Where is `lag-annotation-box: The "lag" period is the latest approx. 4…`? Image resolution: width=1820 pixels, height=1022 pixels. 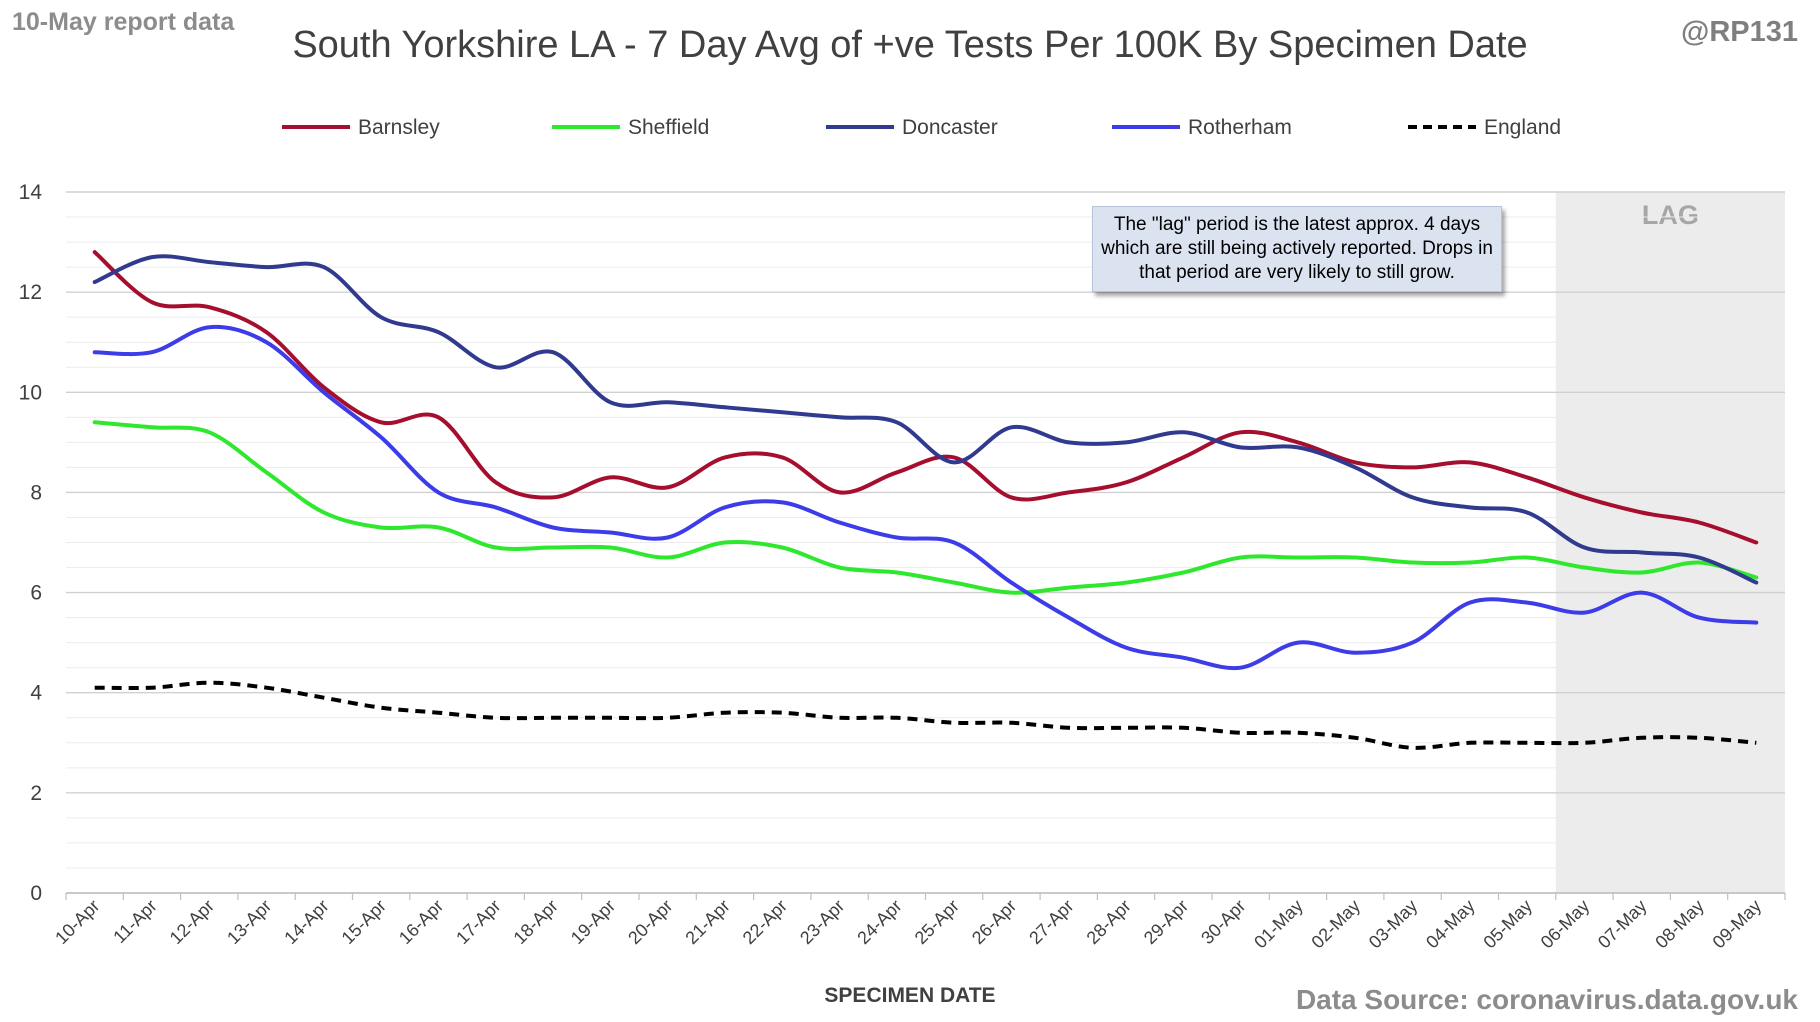 lag-annotation-box: The "lag" period is the latest approx. 4… is located at coordinates (1297, 249).